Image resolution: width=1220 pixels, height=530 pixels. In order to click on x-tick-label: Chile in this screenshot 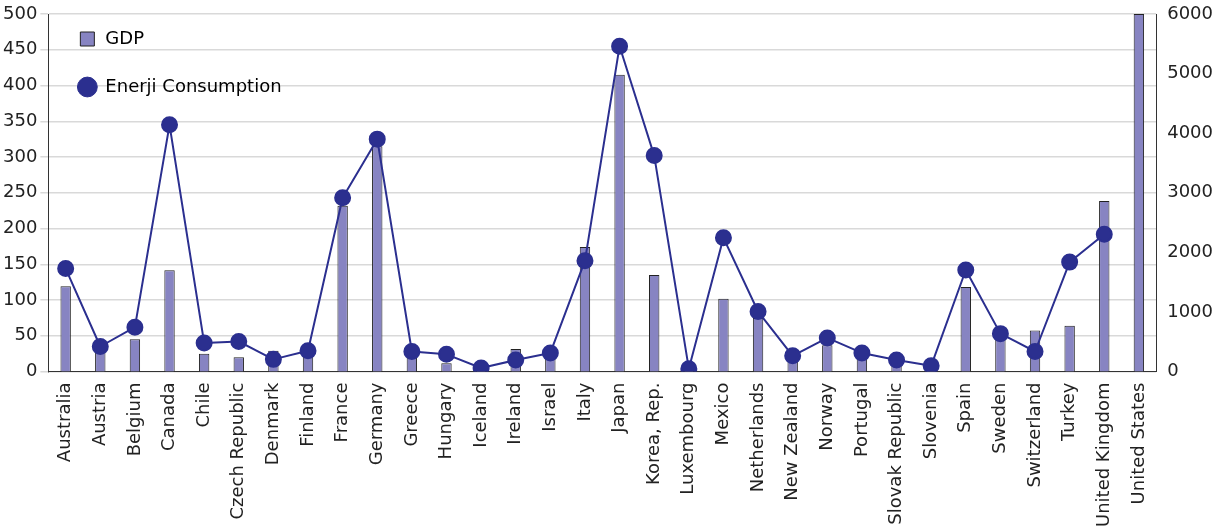, I will do `click(202, 405)`.